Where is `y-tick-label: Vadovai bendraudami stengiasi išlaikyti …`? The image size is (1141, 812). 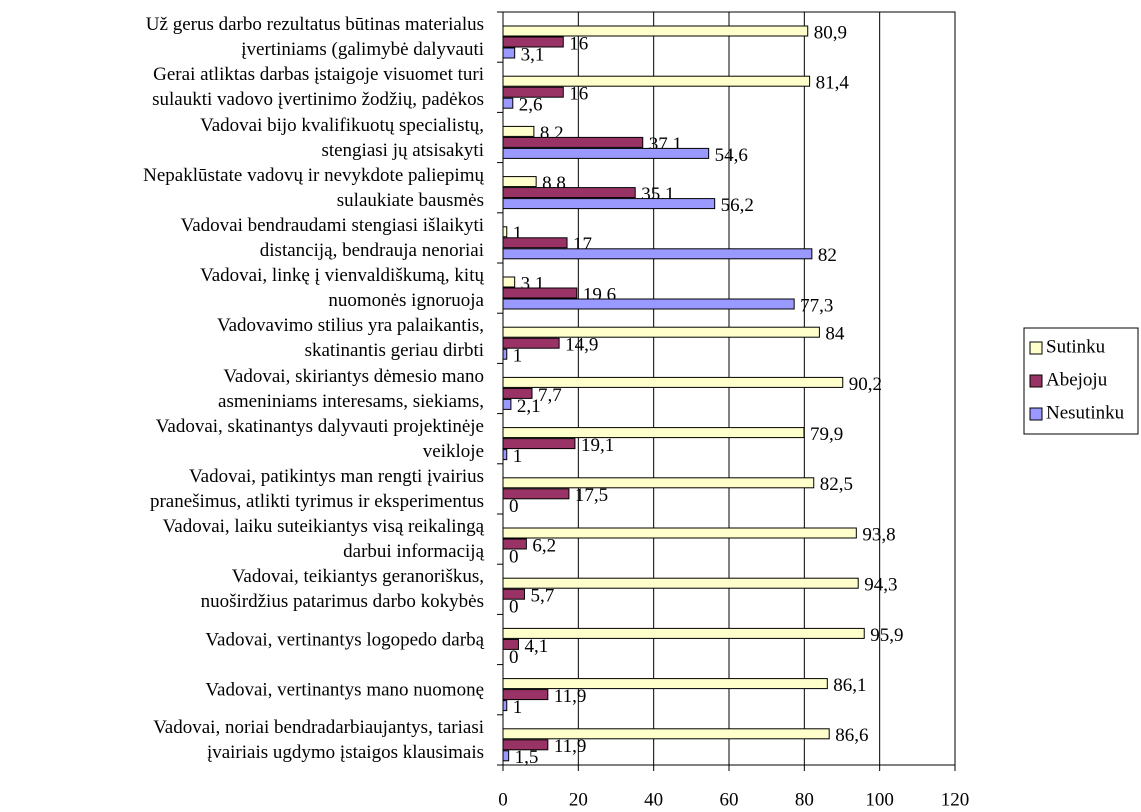
y-tick-label: Vadovai bendraudami stengiasi išlaikyti … is located at coordinates (332, 237).